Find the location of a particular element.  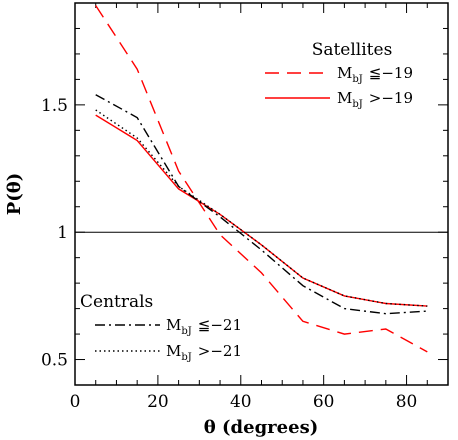

legend-entry-label: MbJ ≦−19 is located at coordinates (375, 74).